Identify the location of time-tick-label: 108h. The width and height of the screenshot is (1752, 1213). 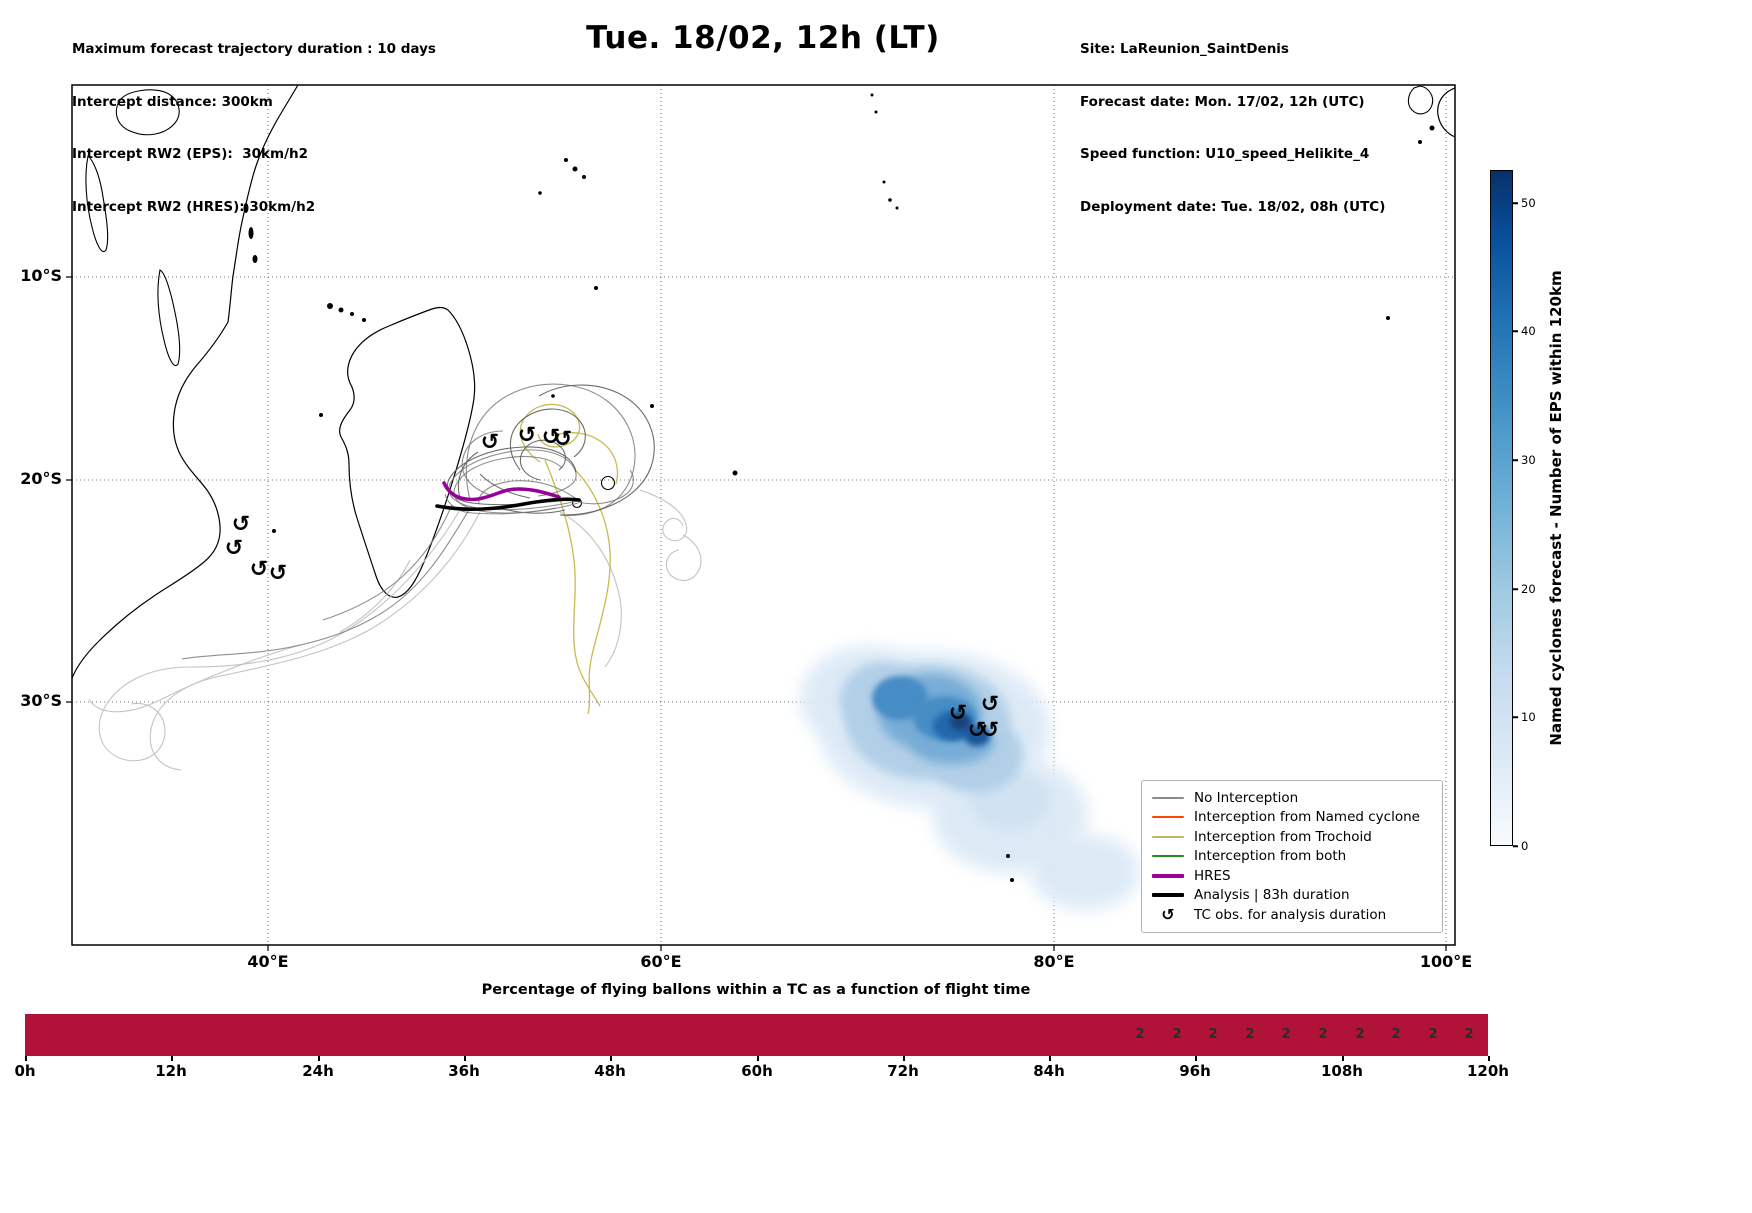
(1342, 1071).